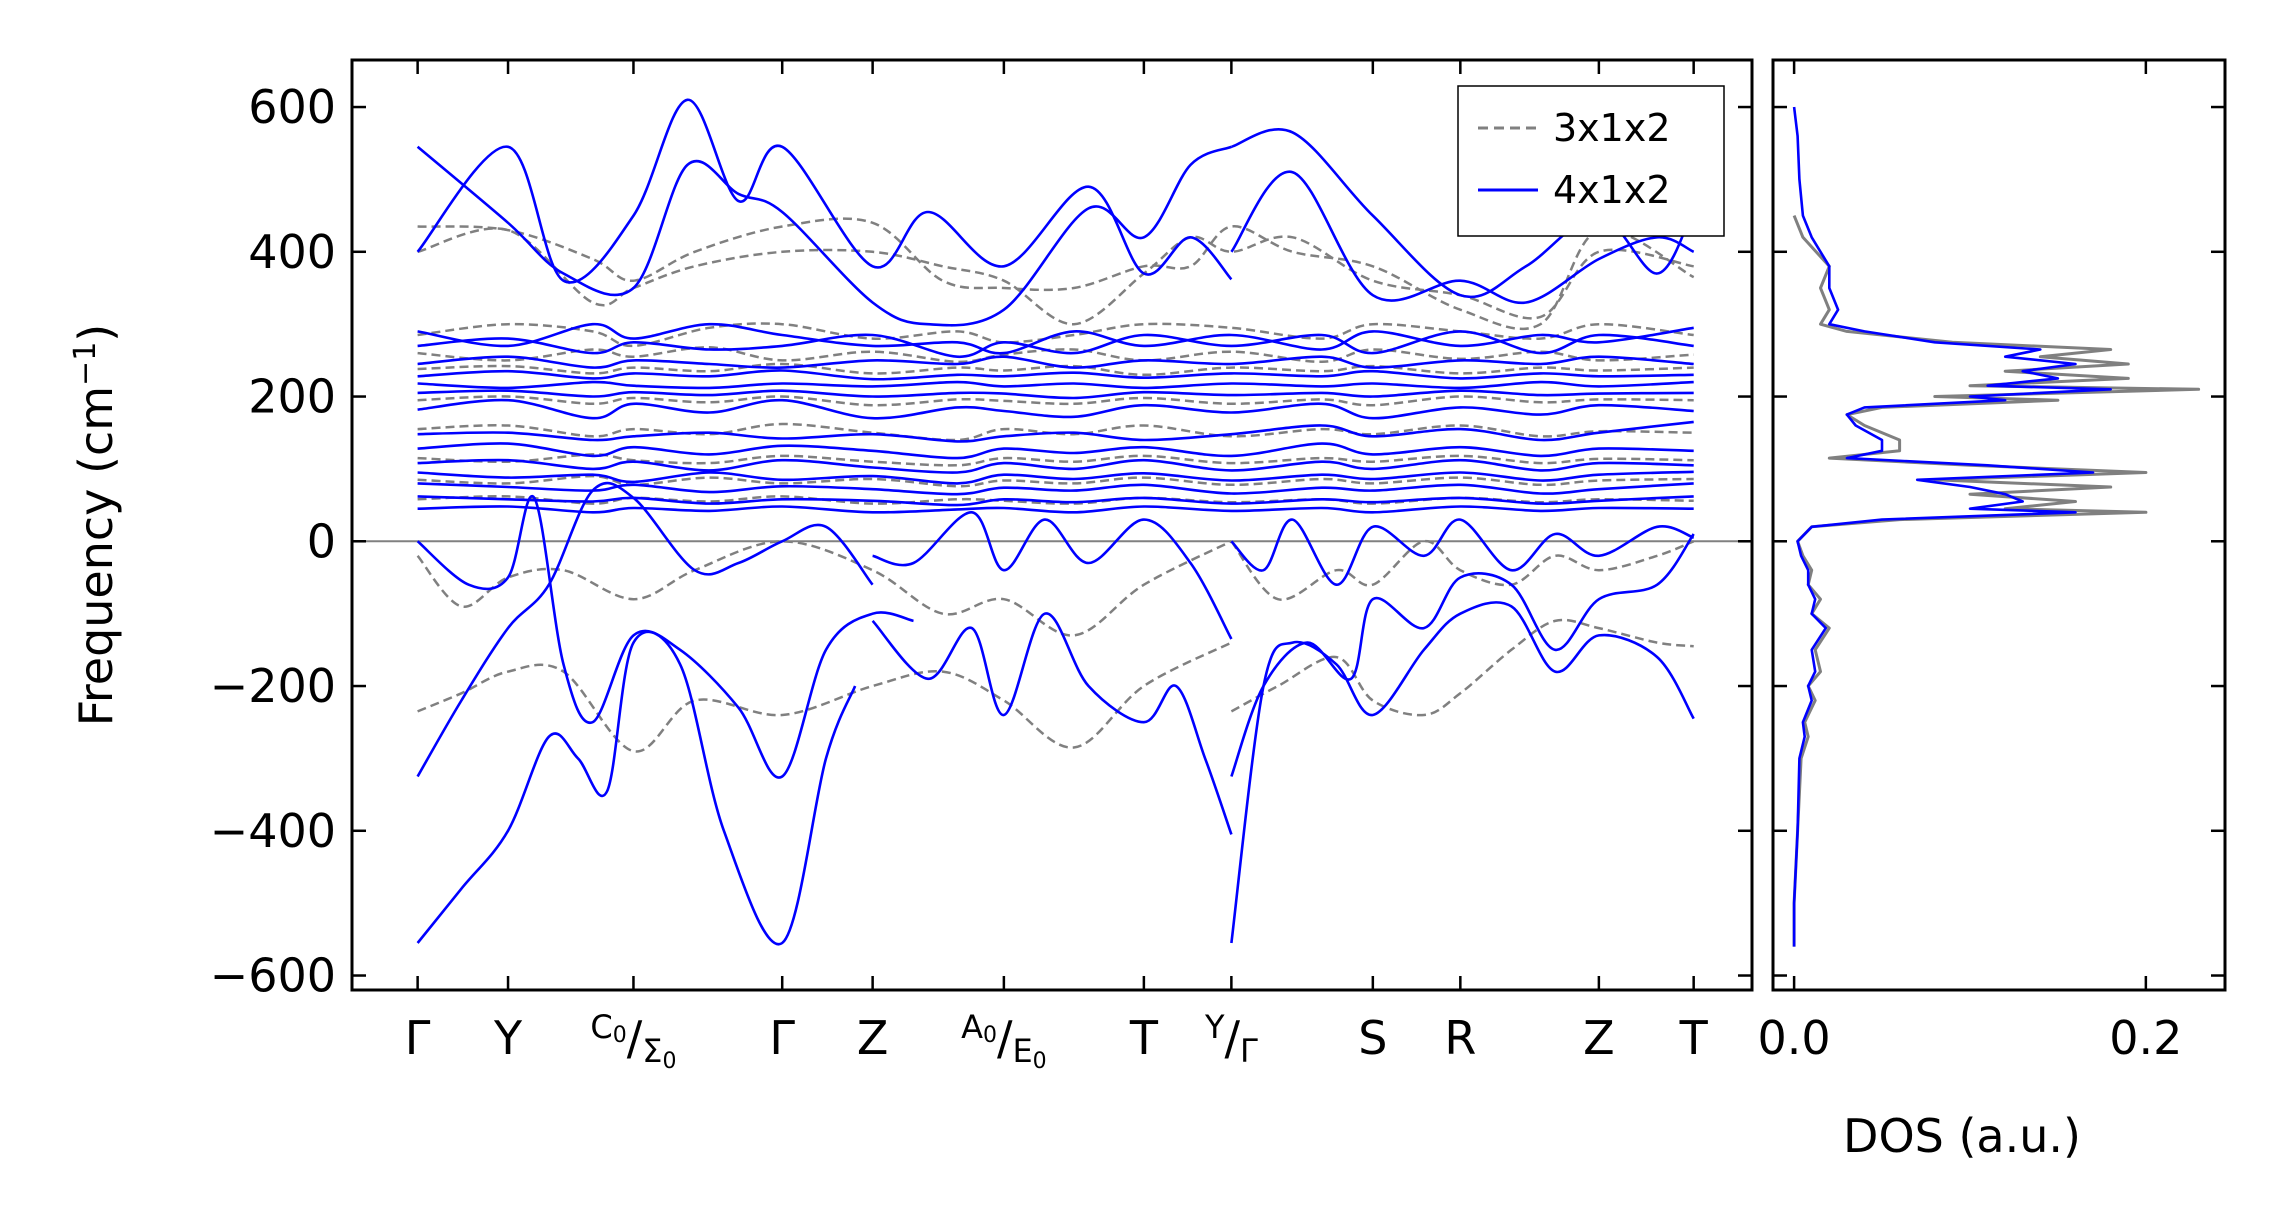 This screenshot has width=2271, height=1220. What do you see at coordinates (2145, 1038) in the screenshot?
I see `dos-x-tick-label: 0.2` at bounding box center [2145, 1038].